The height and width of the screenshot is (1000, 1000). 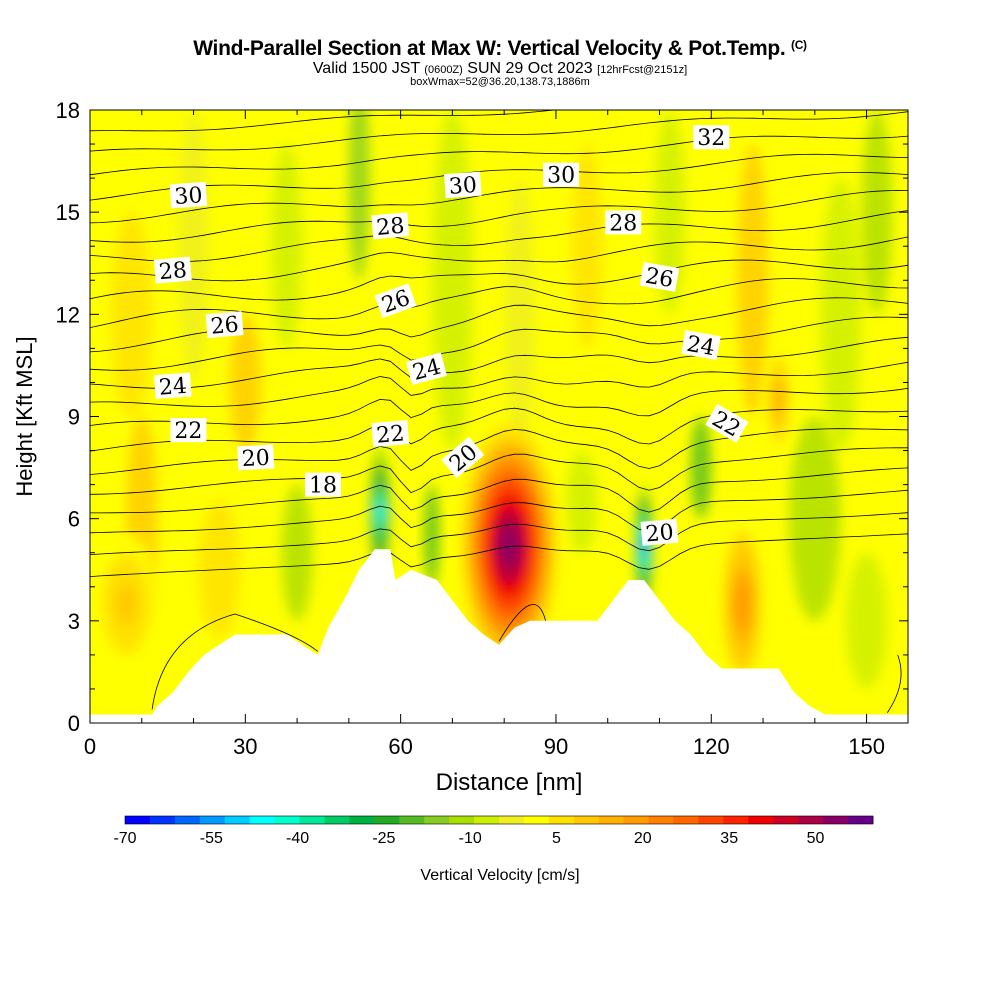 What do you see at coordinates (642, 70) in the screenshot?
I see `forecast-info: [12hrFcst@2151z]` at bounding box center [642, 70].